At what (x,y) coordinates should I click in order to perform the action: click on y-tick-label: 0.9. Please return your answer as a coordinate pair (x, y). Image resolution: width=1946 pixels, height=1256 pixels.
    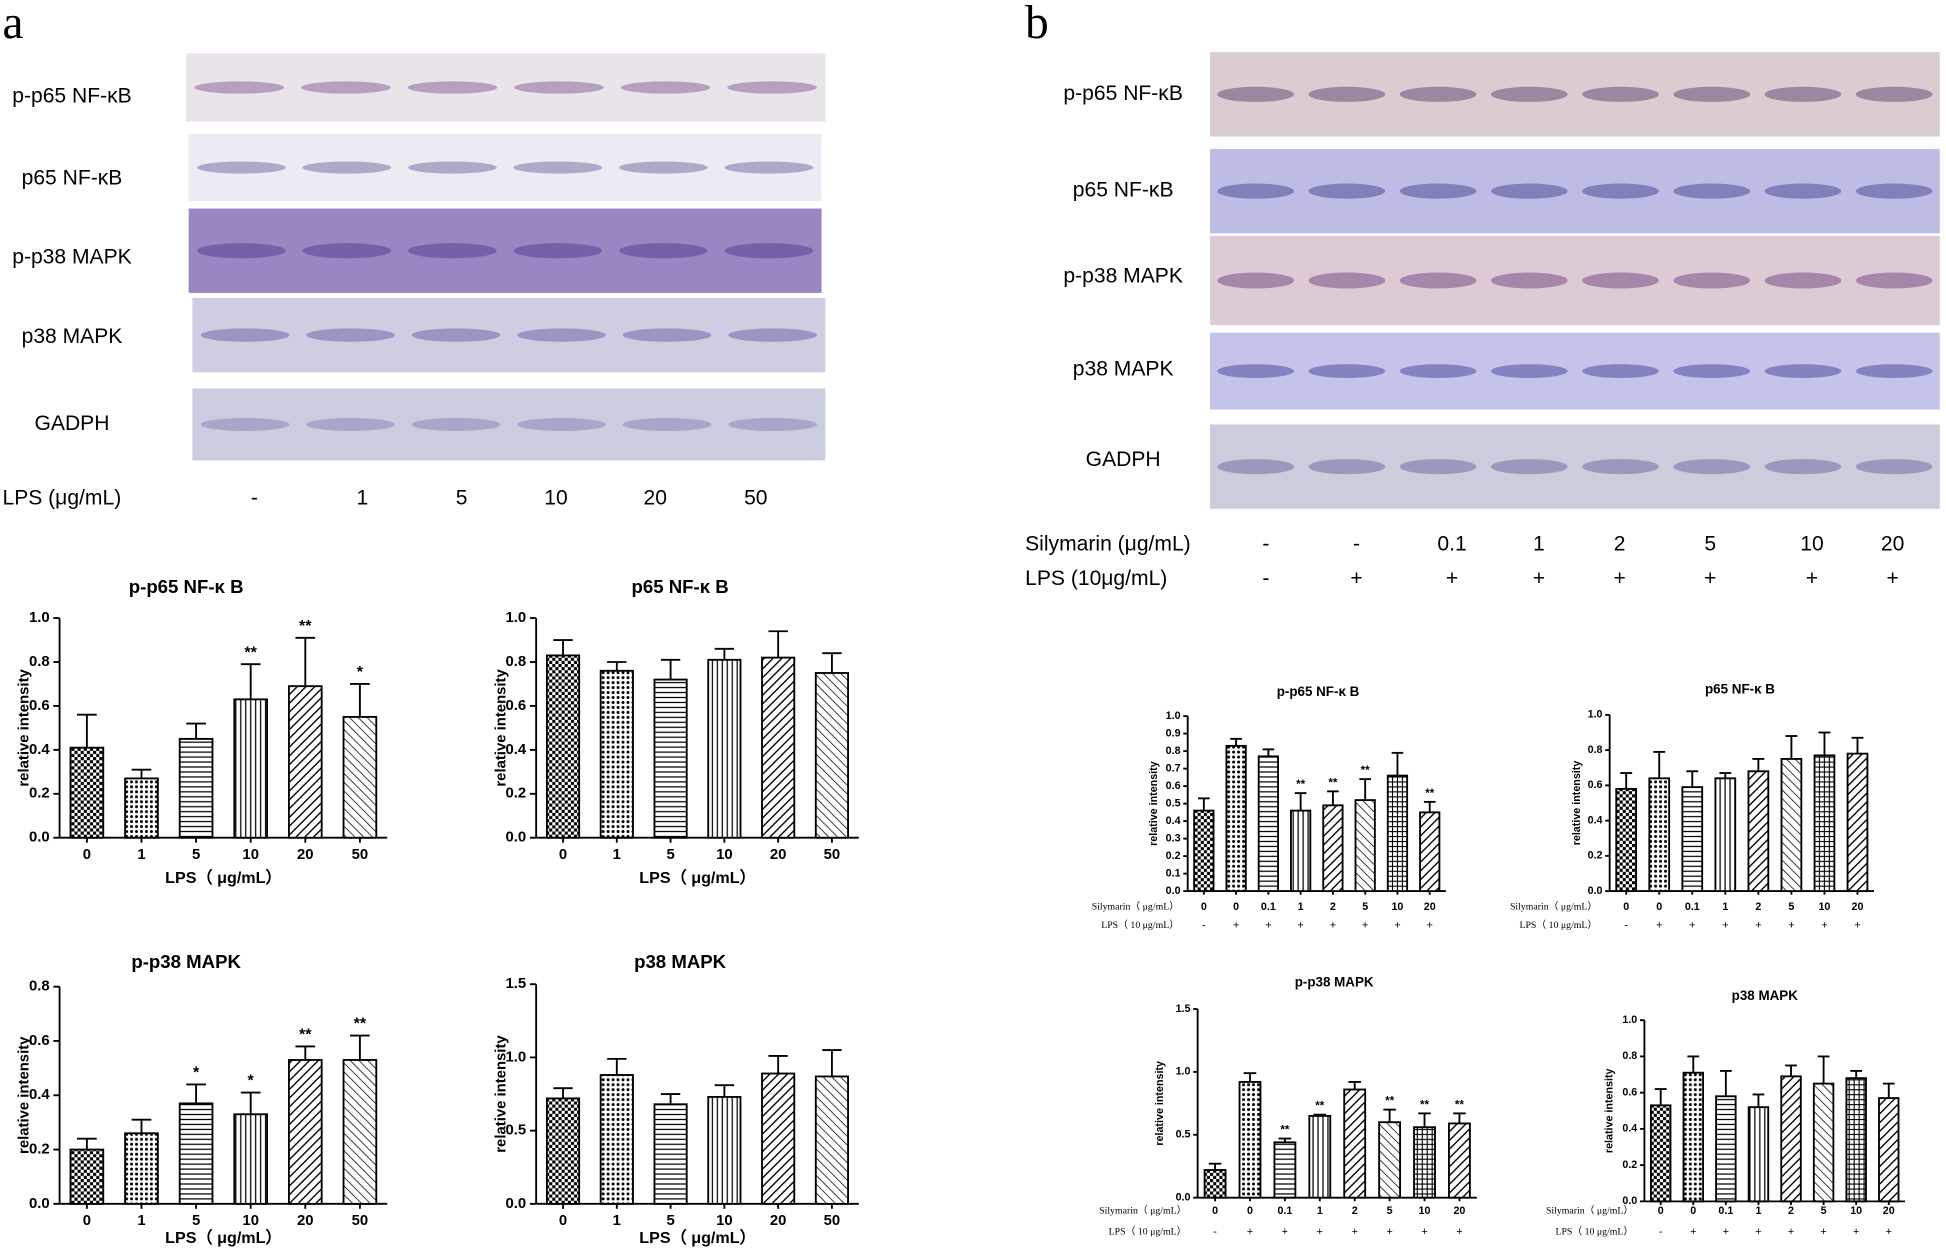
    Looking at the image, I should click on (1173, 733).